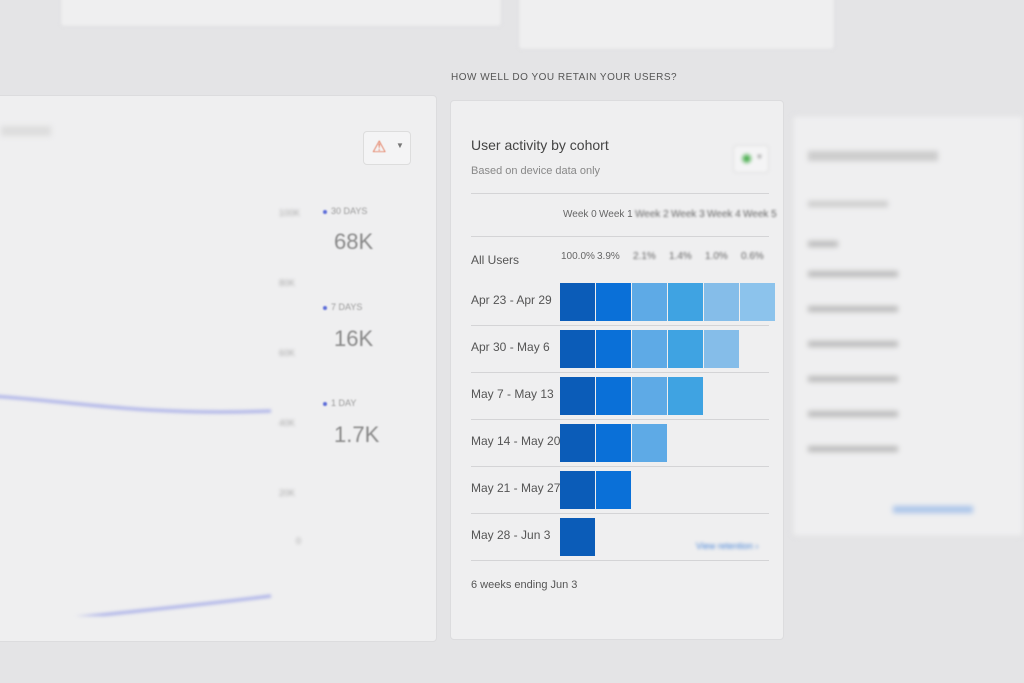 The image size is (1024, 683). Describe the element at coordinates (908, 326) in the screenshot. I see `right-card` at that location.